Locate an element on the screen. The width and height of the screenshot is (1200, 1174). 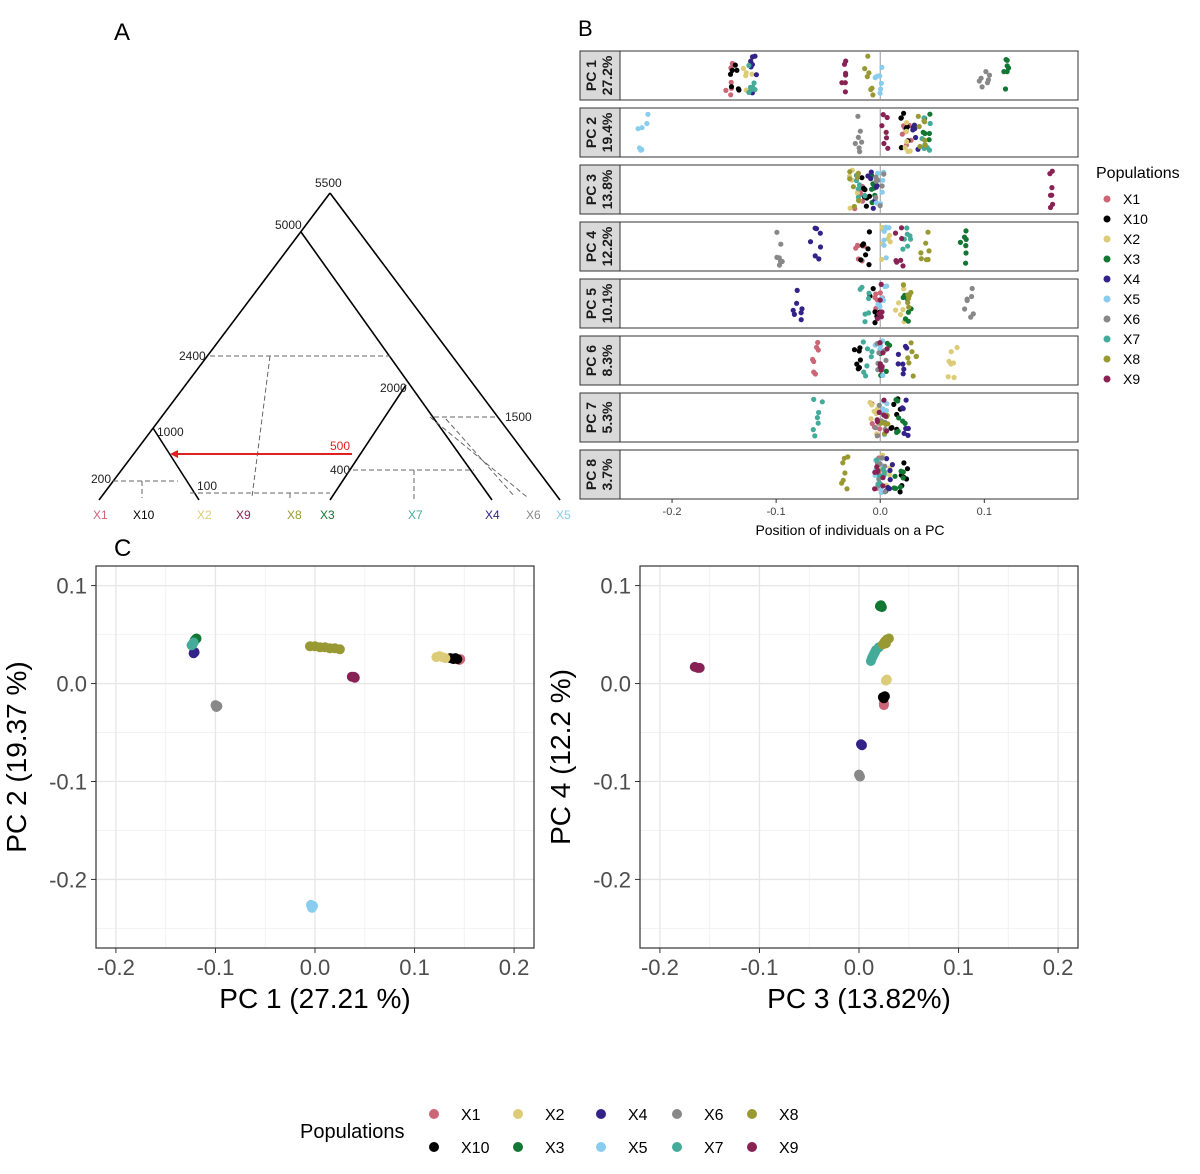
strip-panel is located at coordinates (849, 246).